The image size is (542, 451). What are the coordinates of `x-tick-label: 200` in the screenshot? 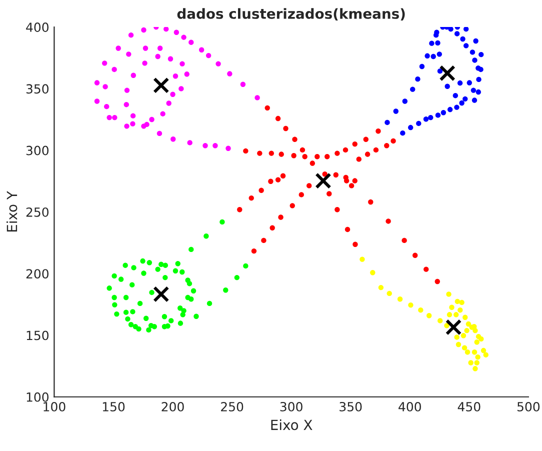 It's located at (173, 407).